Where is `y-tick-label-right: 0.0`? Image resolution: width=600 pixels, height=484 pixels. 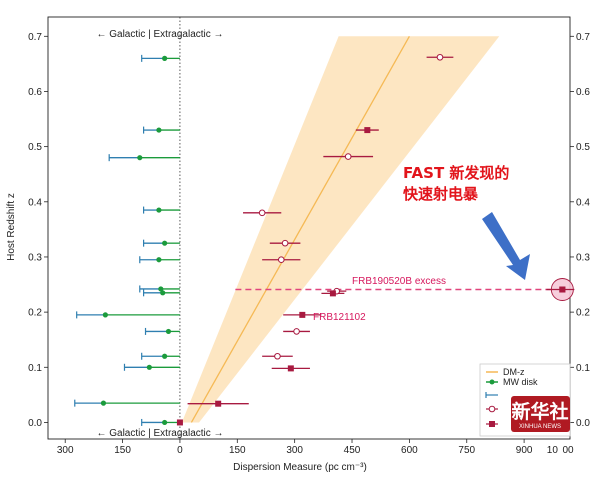
y-tick-label-right: 0.0 is located at coordinates (583, 423).